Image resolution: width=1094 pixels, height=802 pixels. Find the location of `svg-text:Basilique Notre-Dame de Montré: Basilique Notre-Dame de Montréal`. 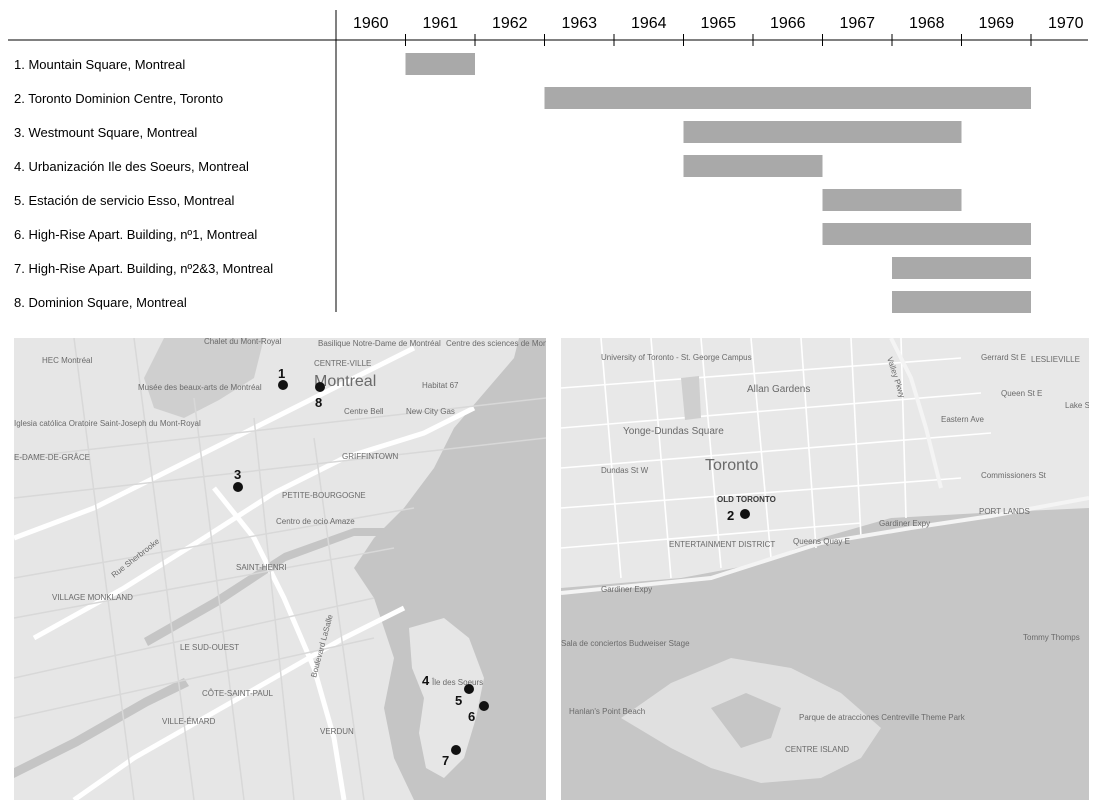

svg-text:Basilique Notre-Dame de Montré: Basilique Notre-Dame de Montréal is located at coordinates (379, 343).